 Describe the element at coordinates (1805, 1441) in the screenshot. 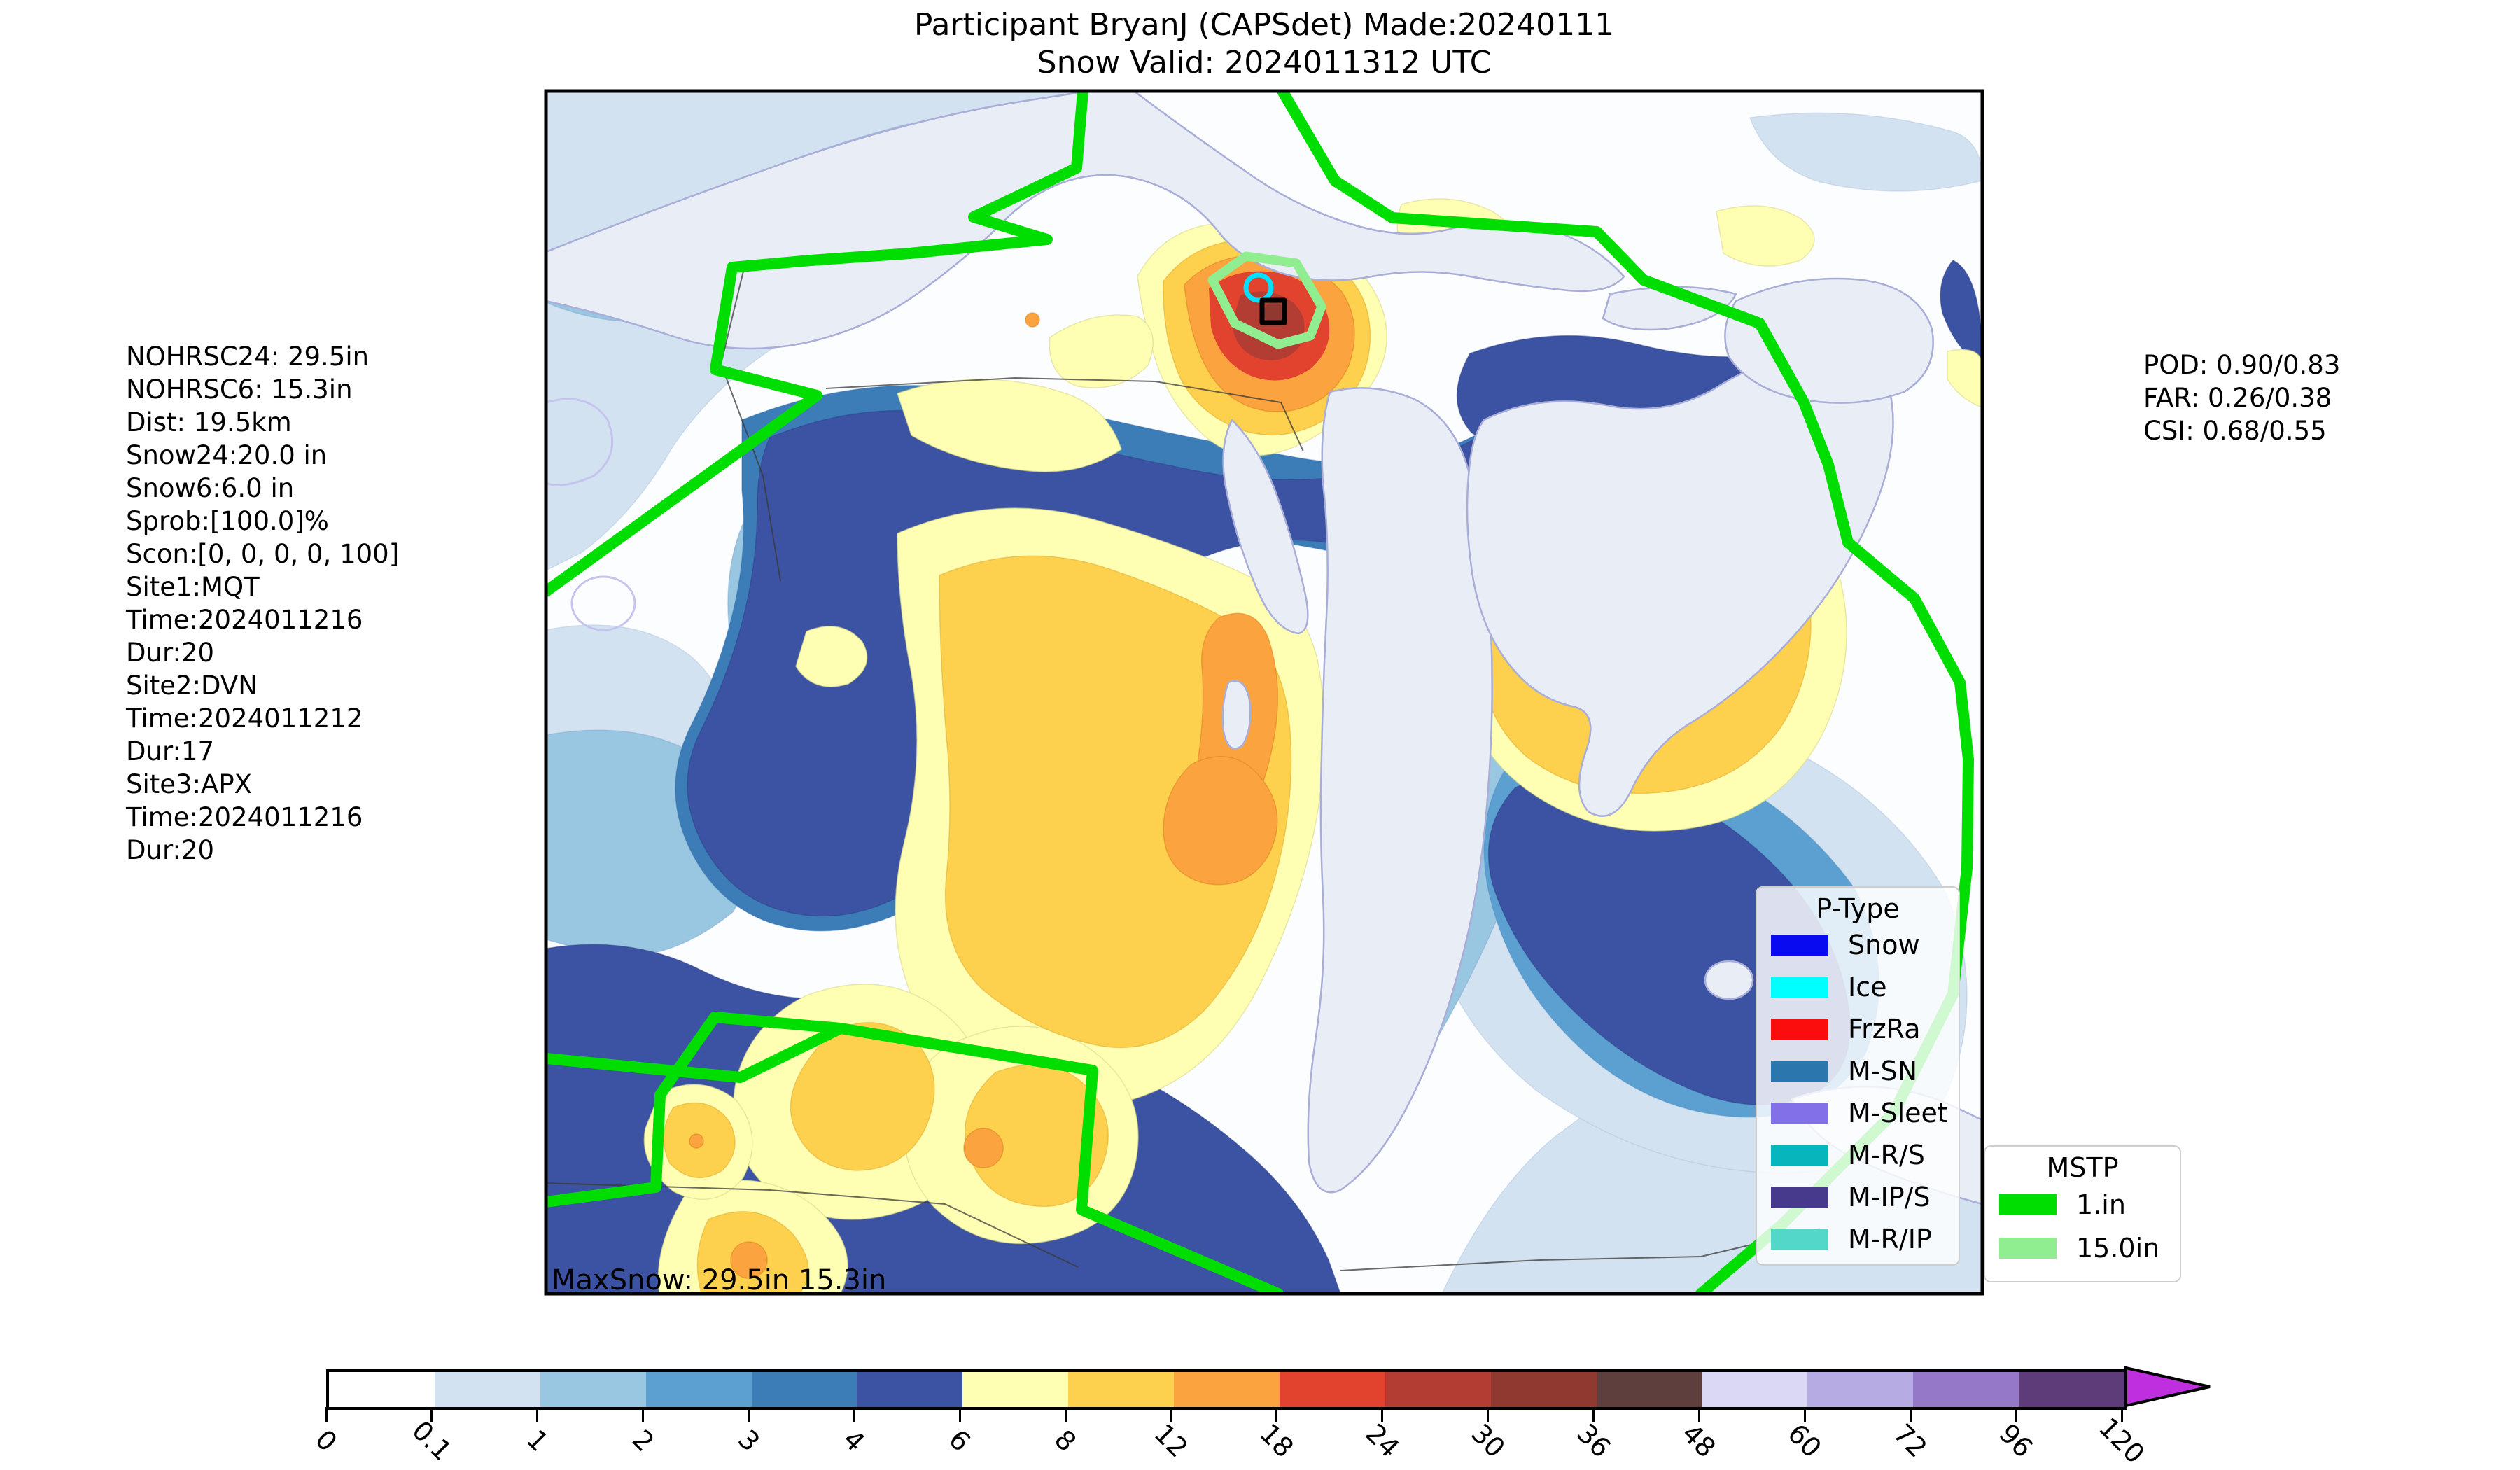

I see `colorbar-tick-label: 60` at that location.